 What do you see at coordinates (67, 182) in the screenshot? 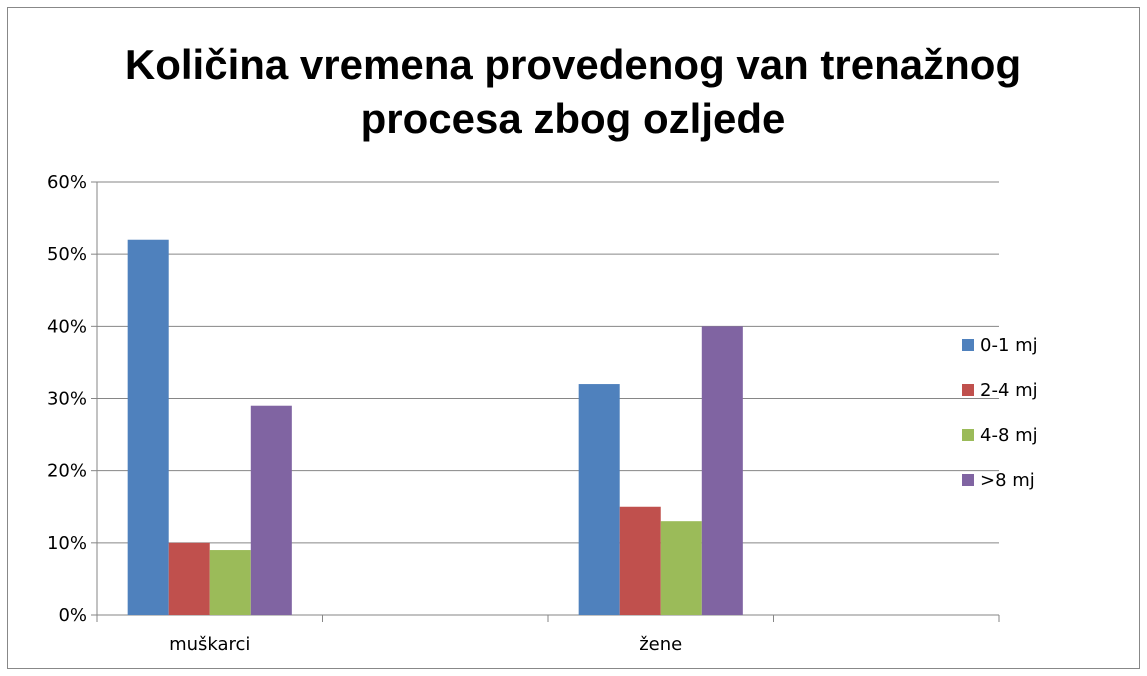
I see `y-tick-label: 60%` at bounding box center [67, 182].